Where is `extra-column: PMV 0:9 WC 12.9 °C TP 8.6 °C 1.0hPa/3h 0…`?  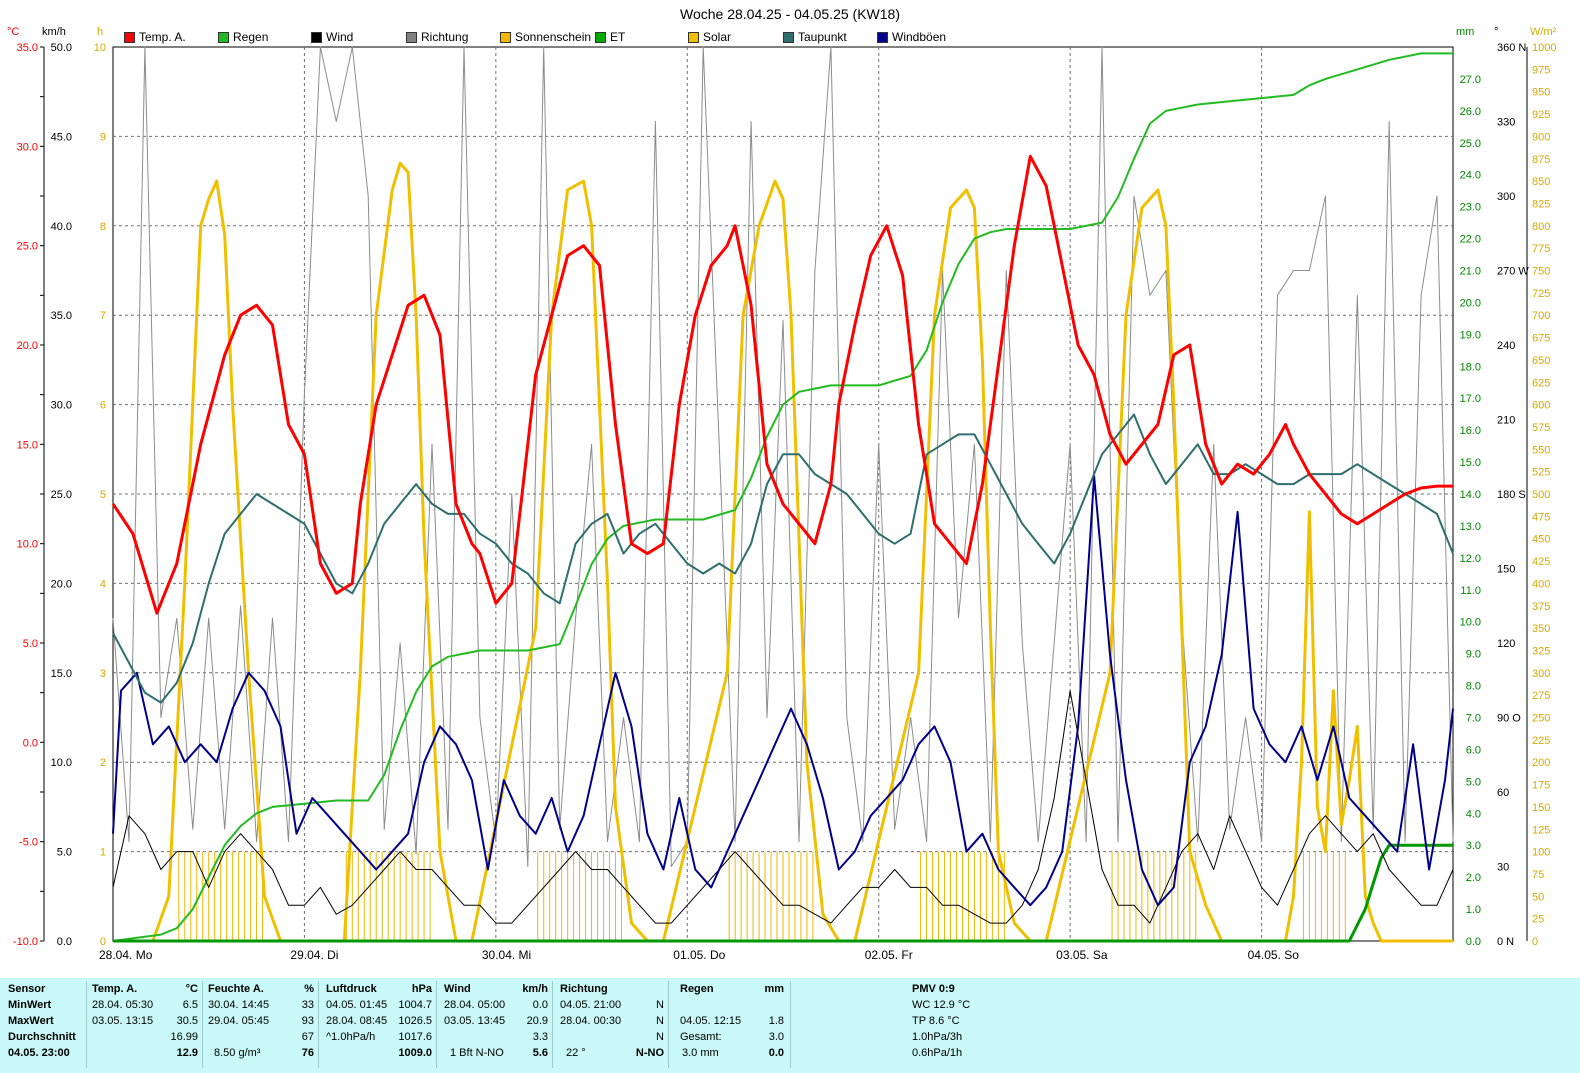
extra-column: PMV 0:9 WC 12.9 °C TP 8.6 °C 1.0hPa/3h 0… is located at coordinates (942, 1024).